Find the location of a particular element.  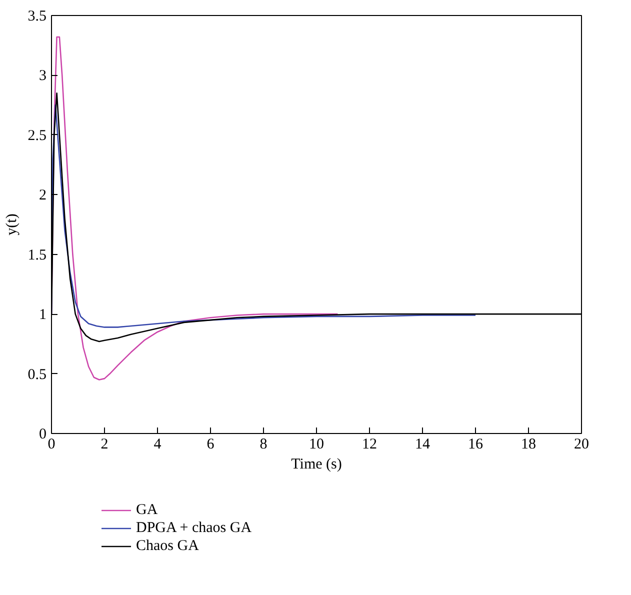

y-tick-label: 0.5 is located at coordinates (37, 374).